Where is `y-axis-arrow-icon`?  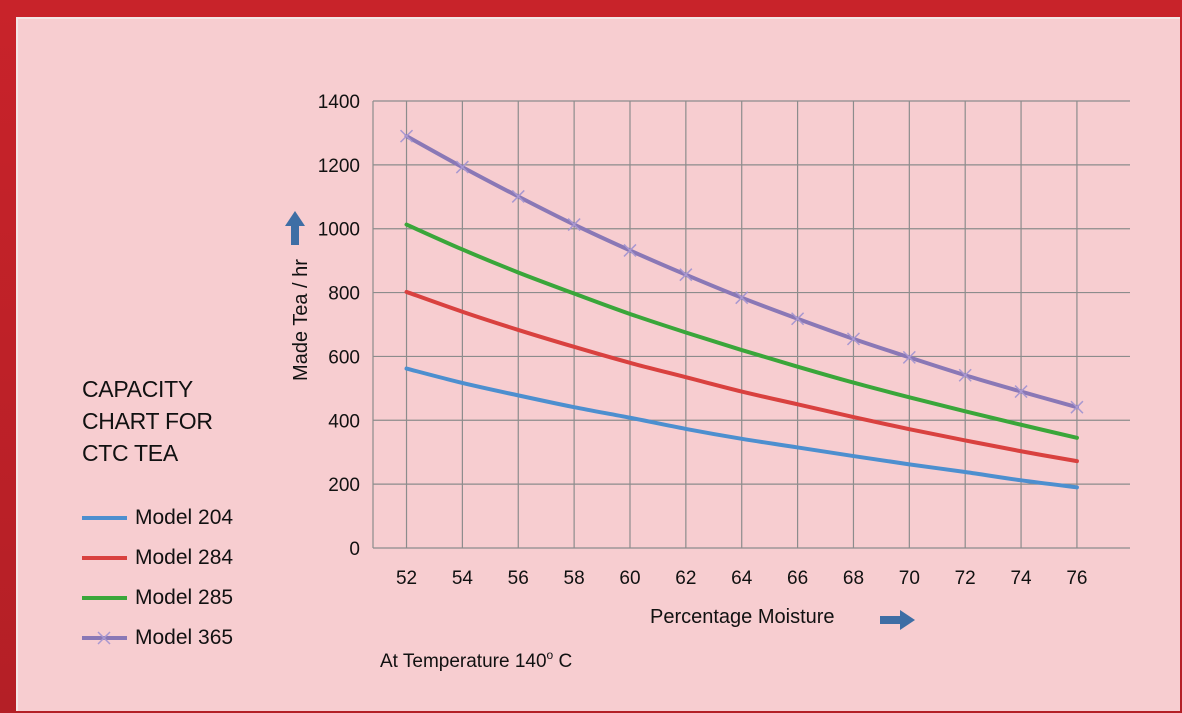 y-axis-arrow-icon is located at coordinates (295, 228).